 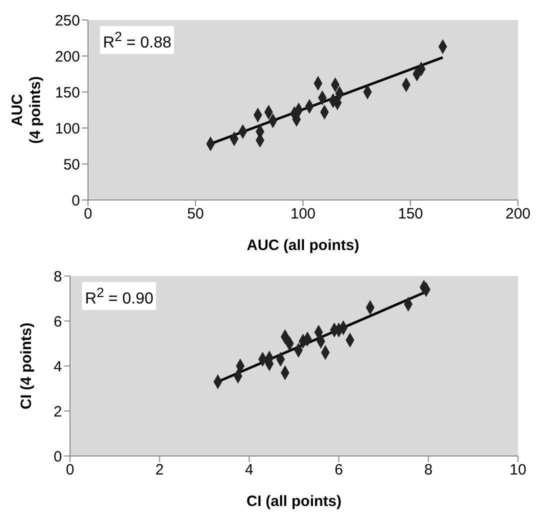 What do you see at coordinates (58, 411) in the screenshot?
I see `y-tick-label: 2` at bounding box center [58, 411].